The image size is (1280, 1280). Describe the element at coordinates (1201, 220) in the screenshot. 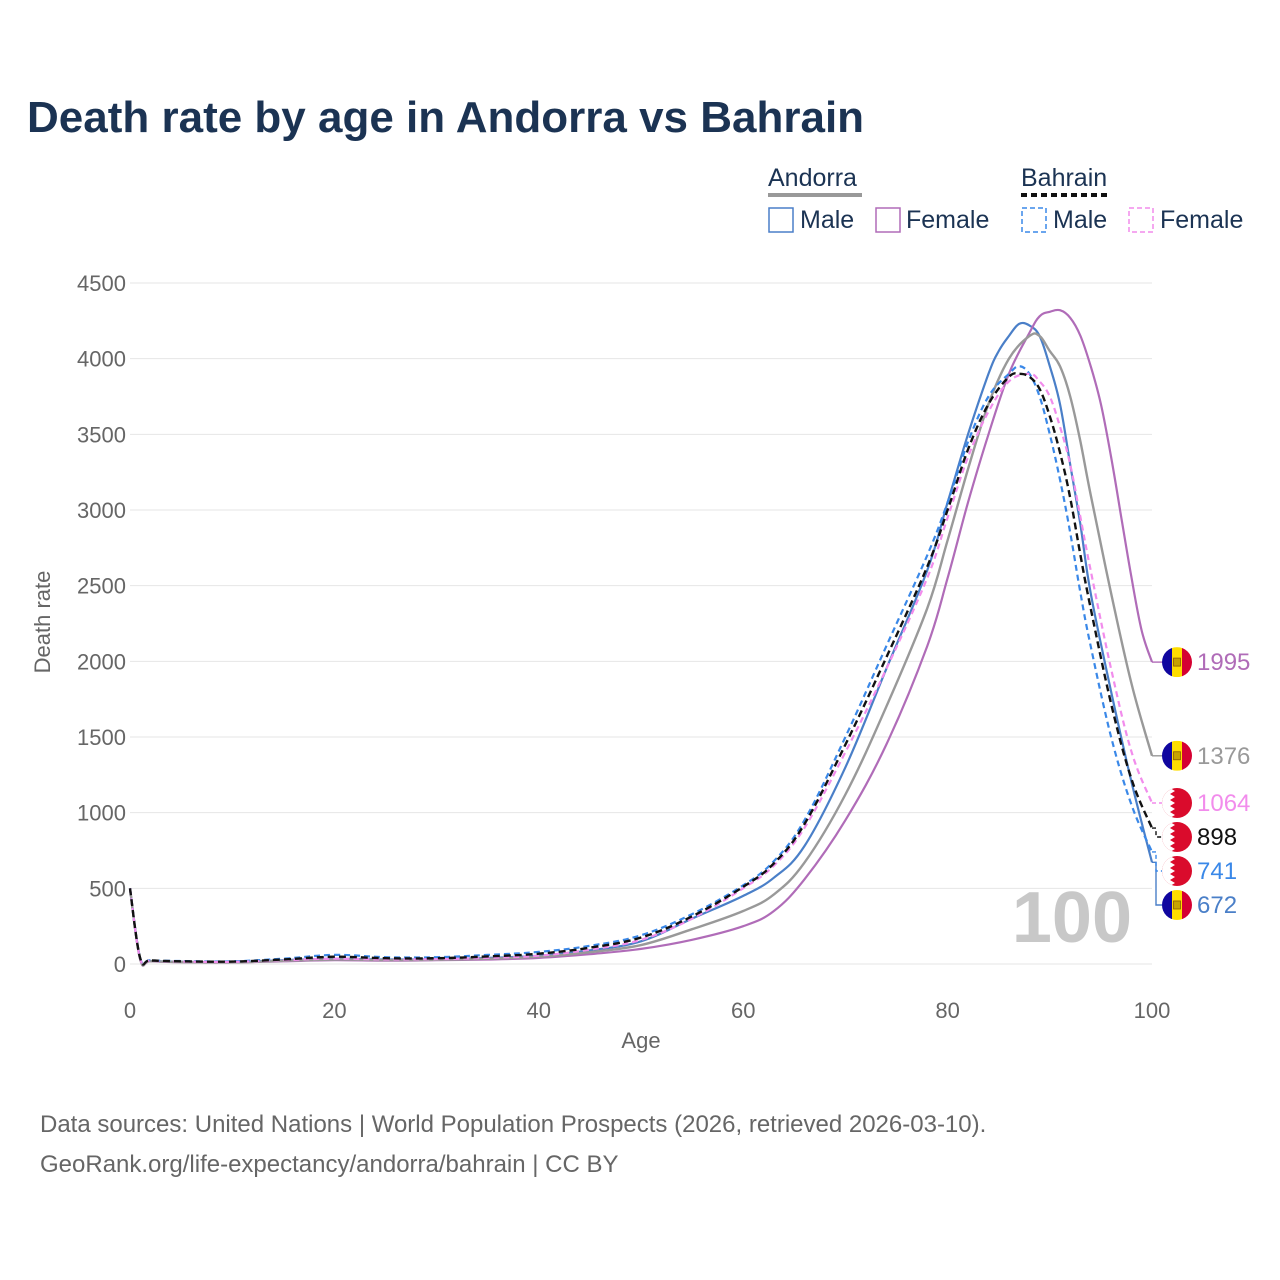

I see `legend-bahrain-female-label: Female` at that location.